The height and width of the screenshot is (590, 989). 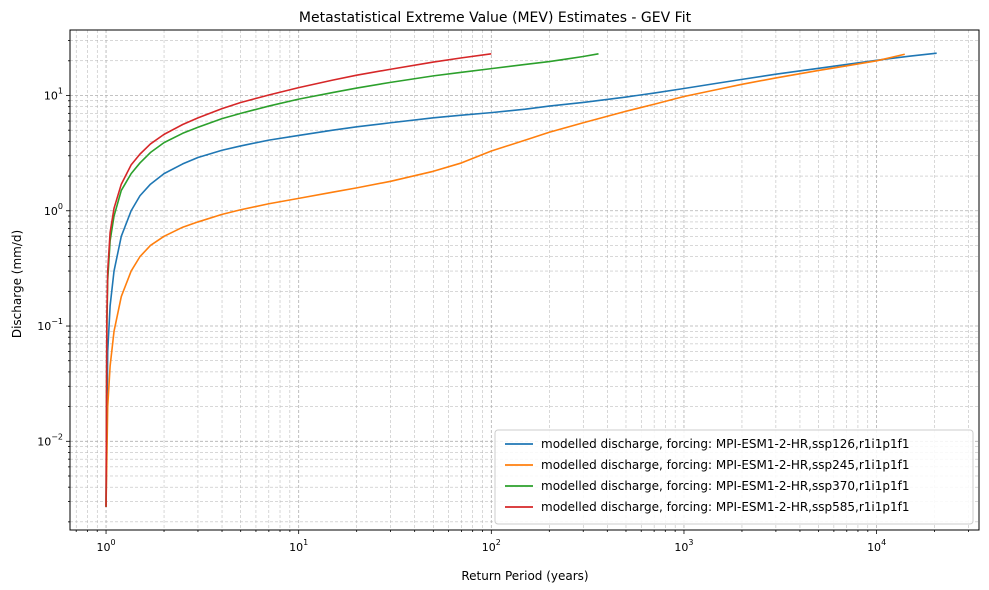 What do you see at coordinates (50, 440) in the screenshot?
I see `y-tick-label: 10⁻²` at bounding box center [50, 440].